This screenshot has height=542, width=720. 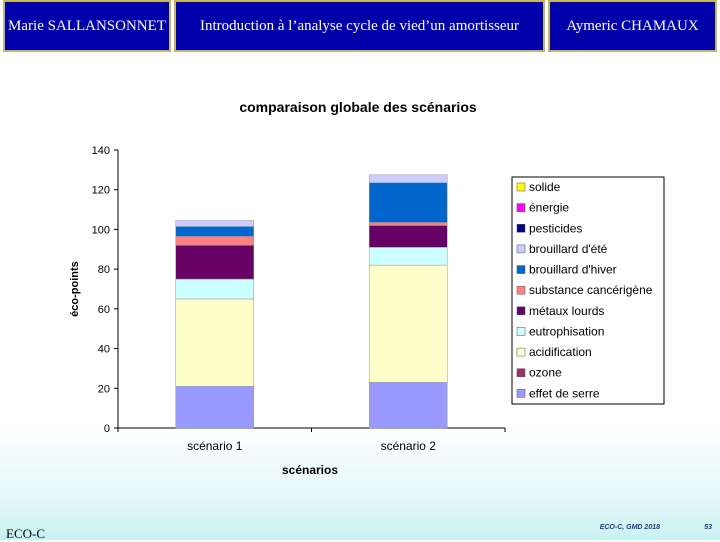 What do you see at coordinates (564, 393) in the screenshot?
I see `legend-label: effet de serre` at bounding box center [564, 393].